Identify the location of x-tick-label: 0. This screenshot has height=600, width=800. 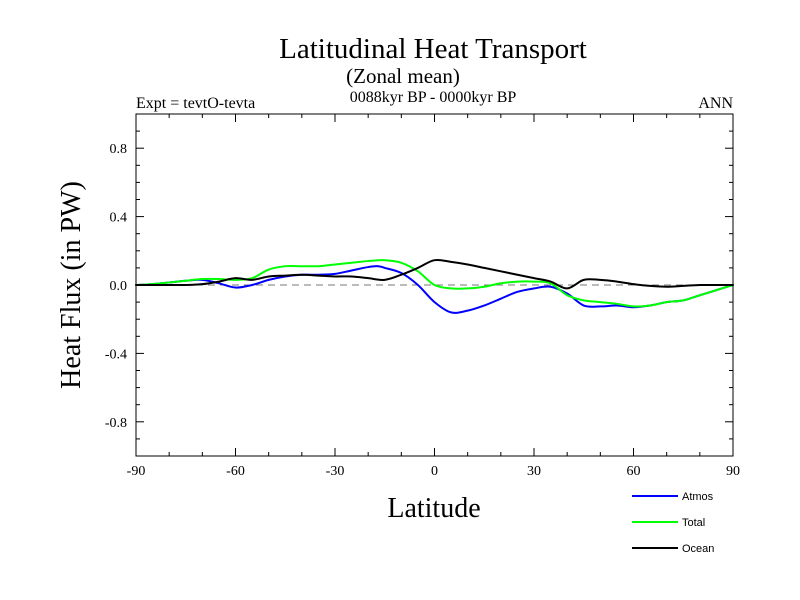
(434, 471).